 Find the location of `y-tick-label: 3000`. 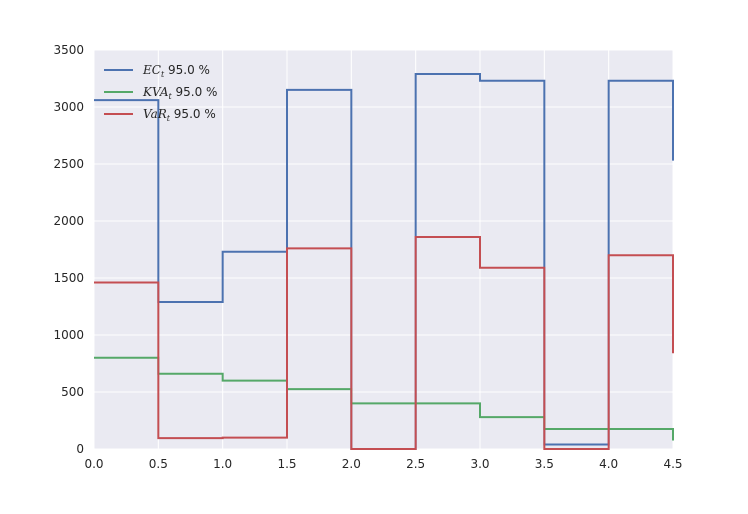

y-tick-label: 3000 is located at coordinates (68, 107).